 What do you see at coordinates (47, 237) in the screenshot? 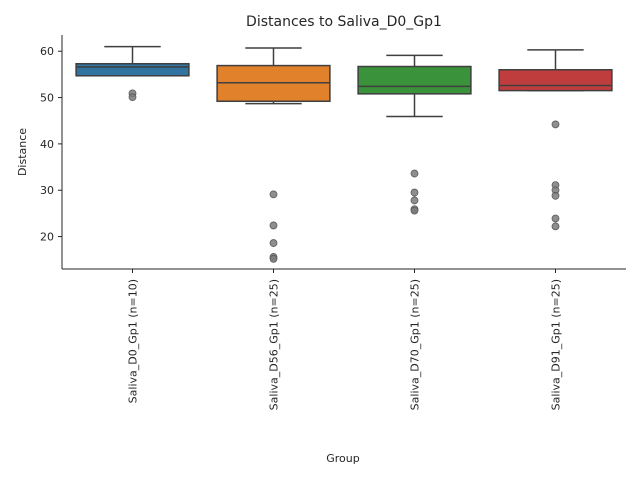
I see `y-tick-label: 20` at bounding box center [47, 237].